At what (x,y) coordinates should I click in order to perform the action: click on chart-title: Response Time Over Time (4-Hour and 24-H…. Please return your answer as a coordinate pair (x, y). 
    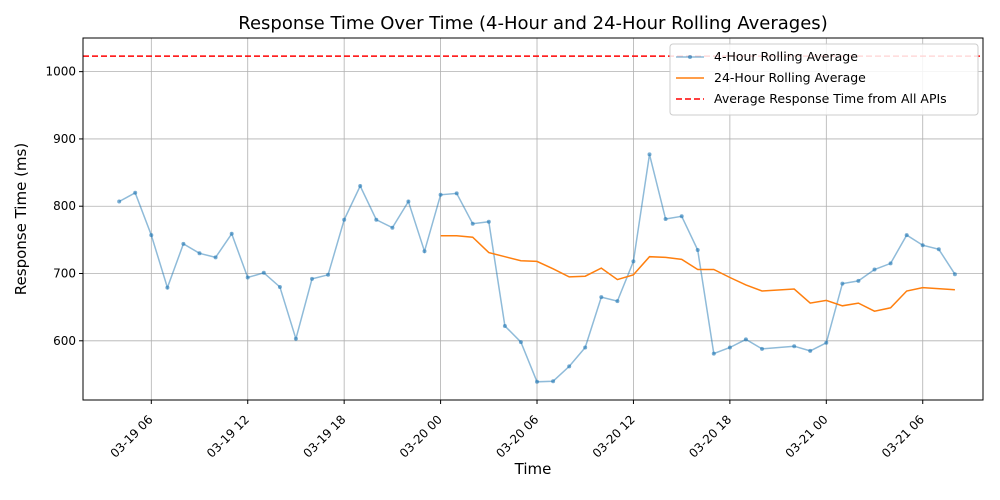
    Looking at the image, I should click on (532, 23).